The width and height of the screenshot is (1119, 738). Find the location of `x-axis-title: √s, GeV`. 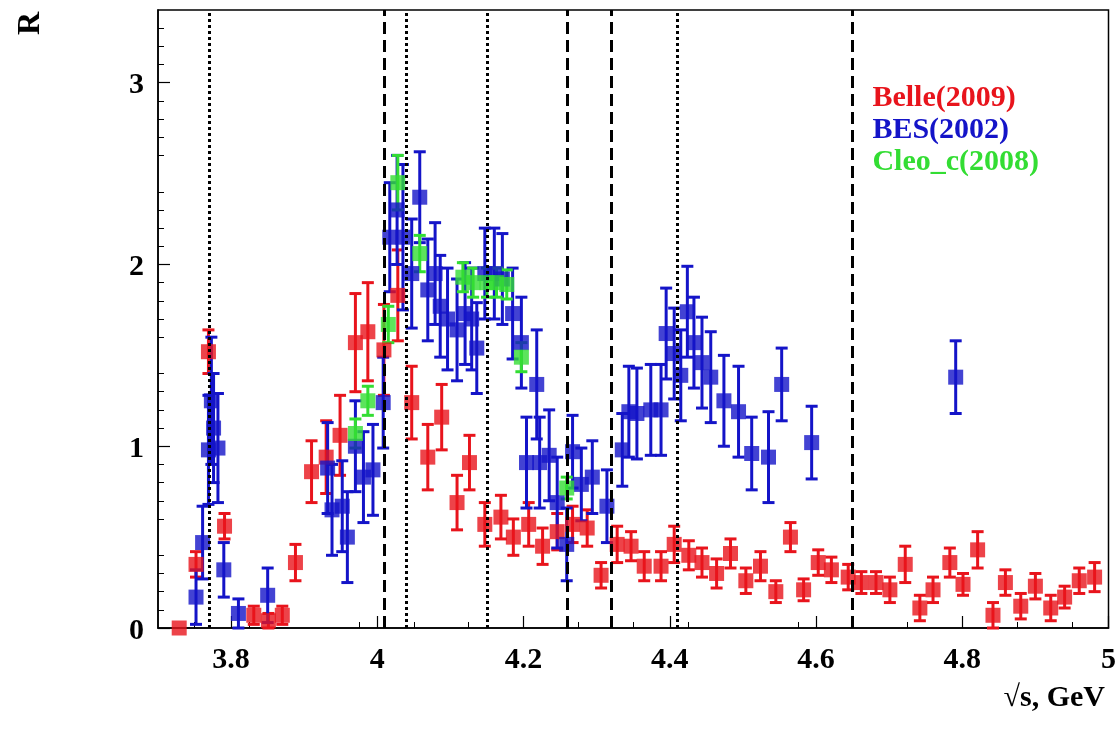

x-axis-title: √s, GeV is located at coordinates (1054, 695).